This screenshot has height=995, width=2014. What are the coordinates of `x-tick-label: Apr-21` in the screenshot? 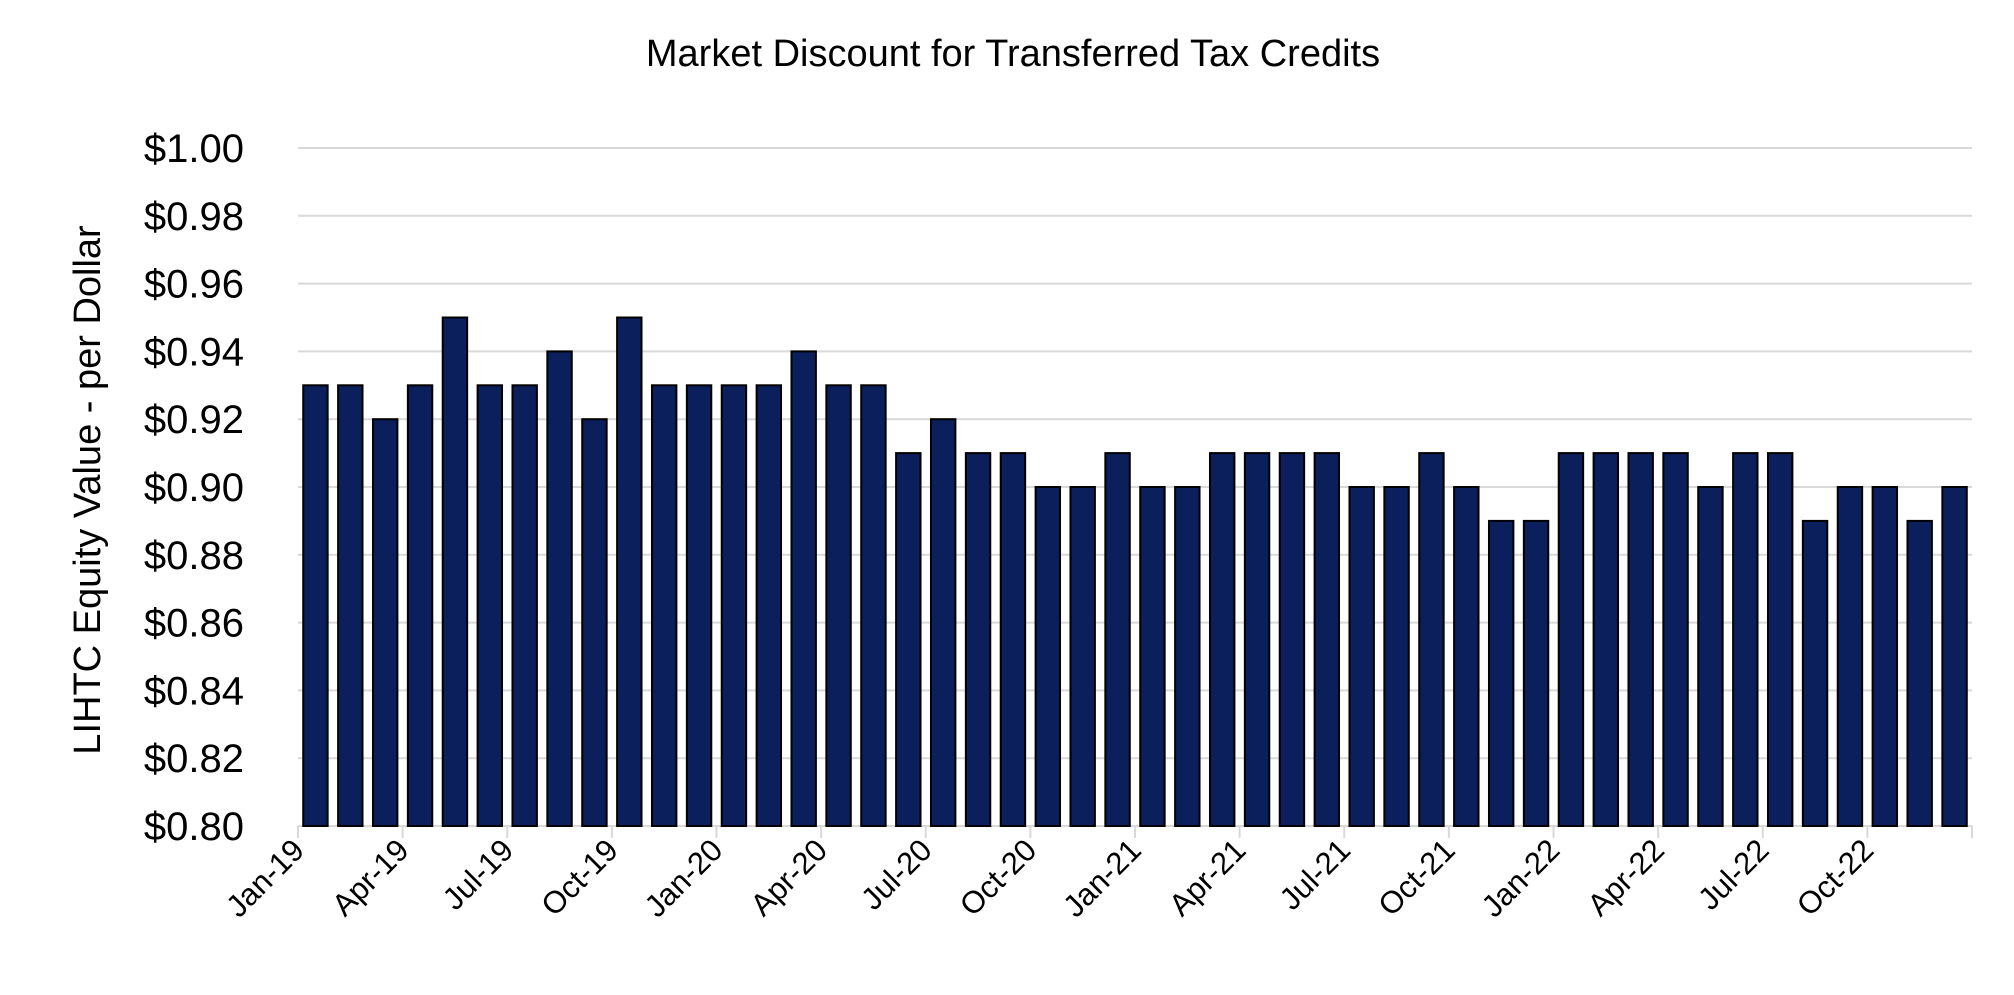 It's located at (1207, 877).